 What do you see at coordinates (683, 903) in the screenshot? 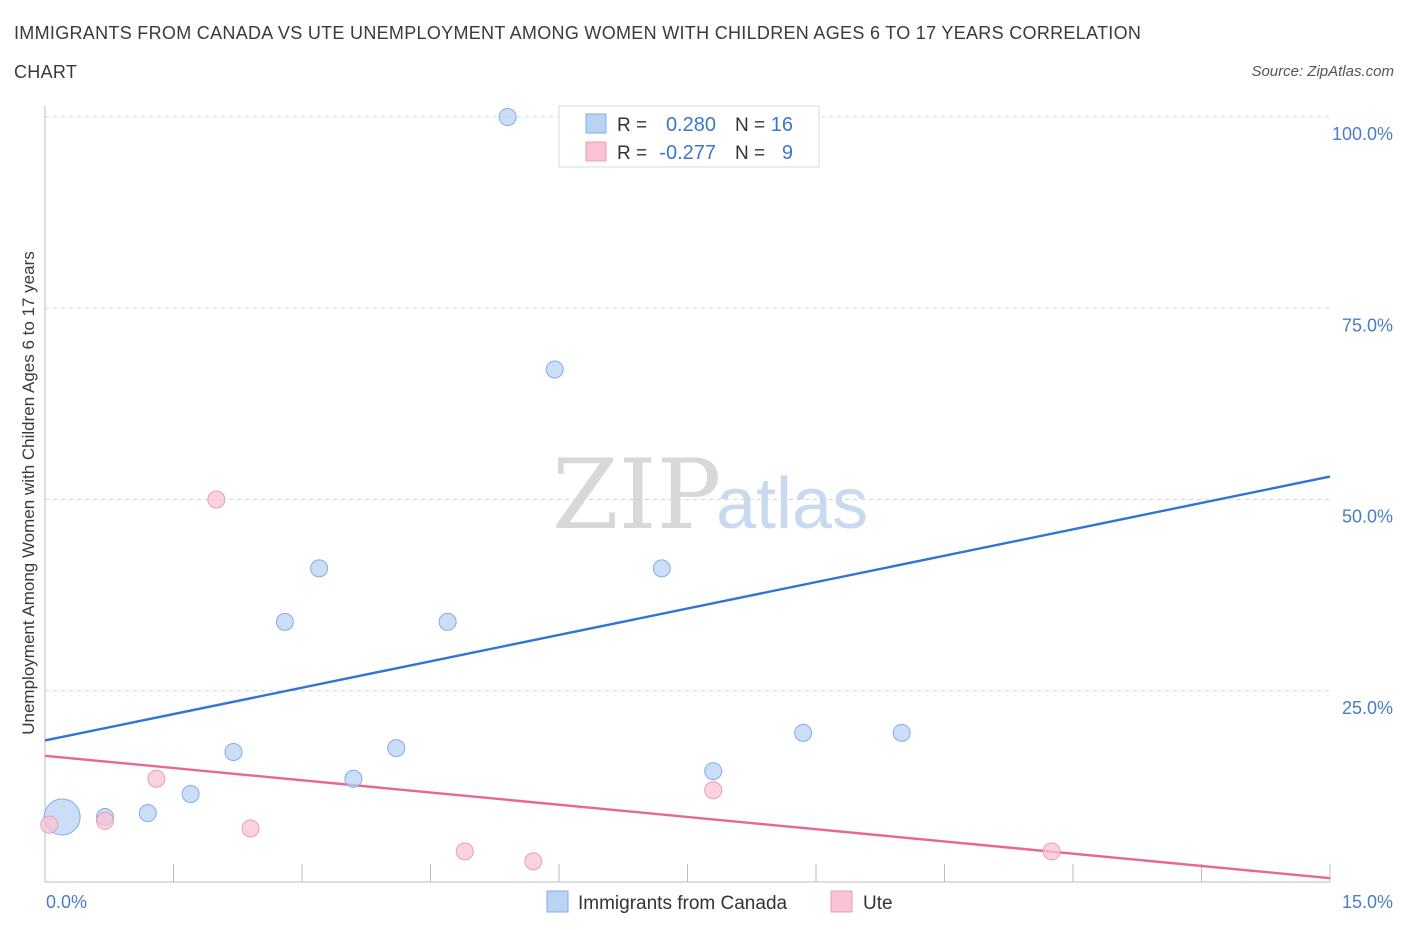
I see `bottom-legend-label-canada: Immigrants from Canada` at bounding box center [683, 903].